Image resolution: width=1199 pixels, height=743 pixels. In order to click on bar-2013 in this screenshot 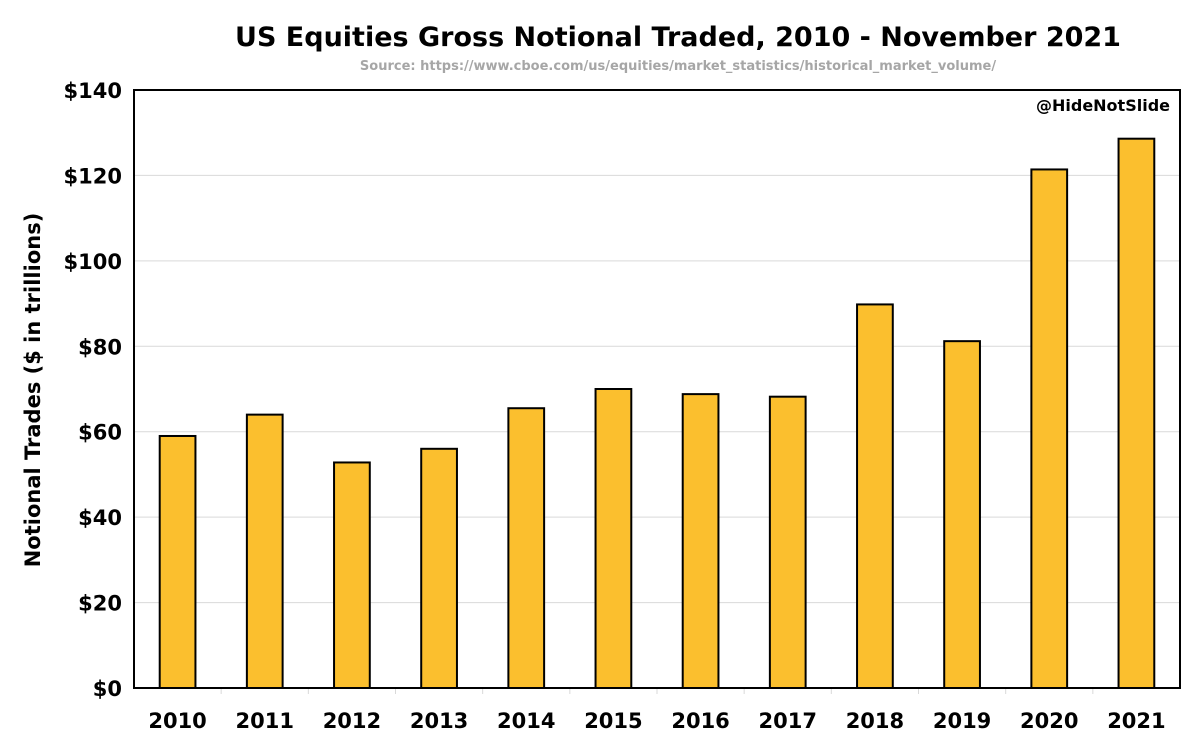, I will do `click(439, 568)`.